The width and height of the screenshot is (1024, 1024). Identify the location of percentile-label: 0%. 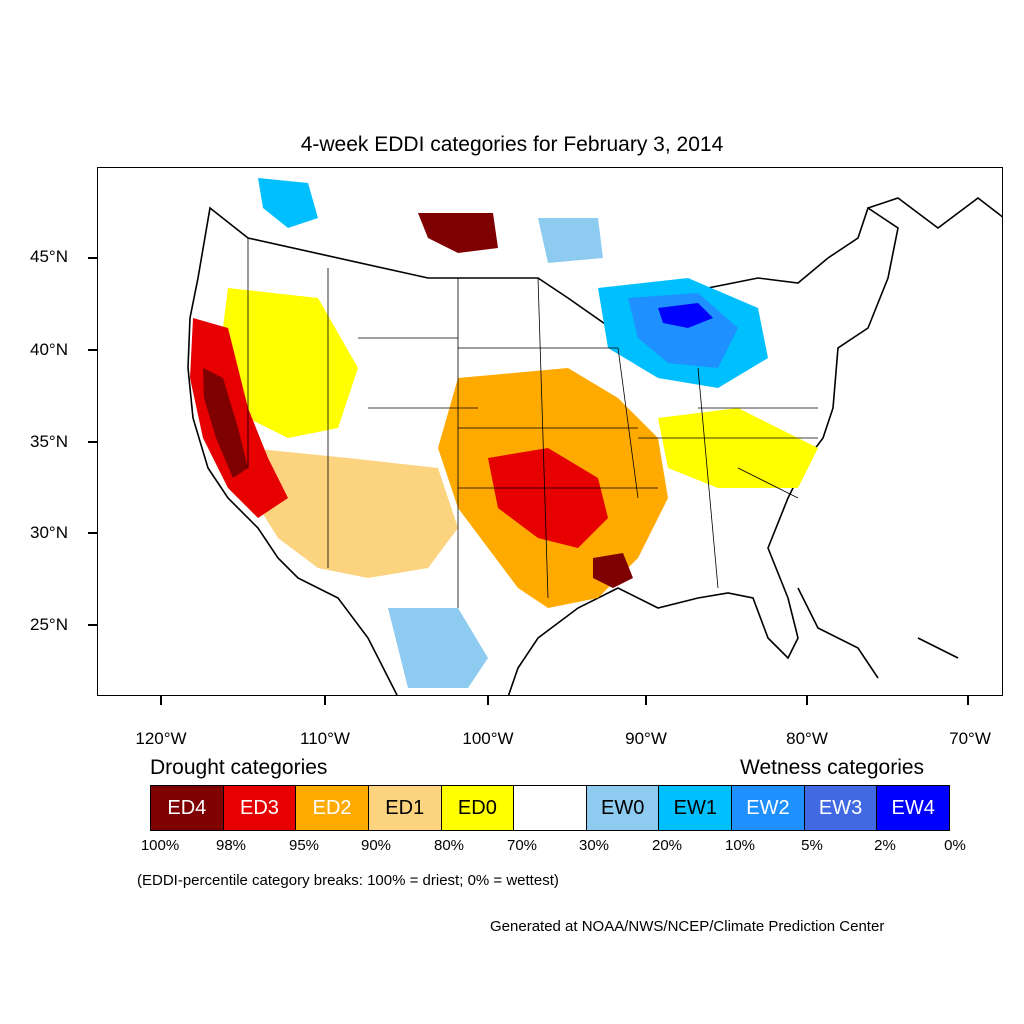
(955, 845).